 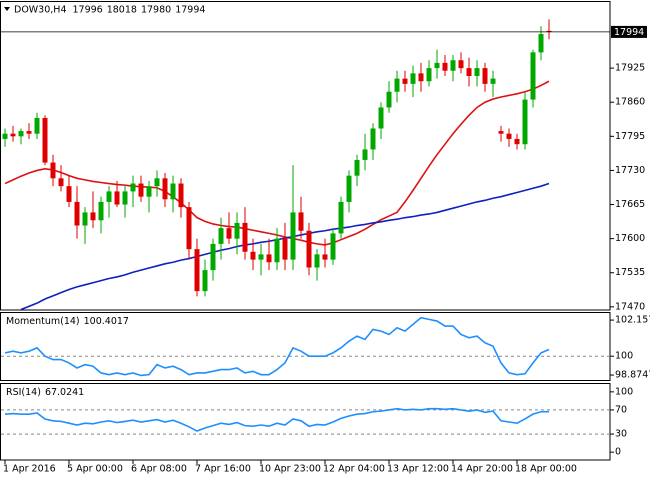 I want to click on x-tick-label: 7 Apr 16:00, so click(x=223, y=469).